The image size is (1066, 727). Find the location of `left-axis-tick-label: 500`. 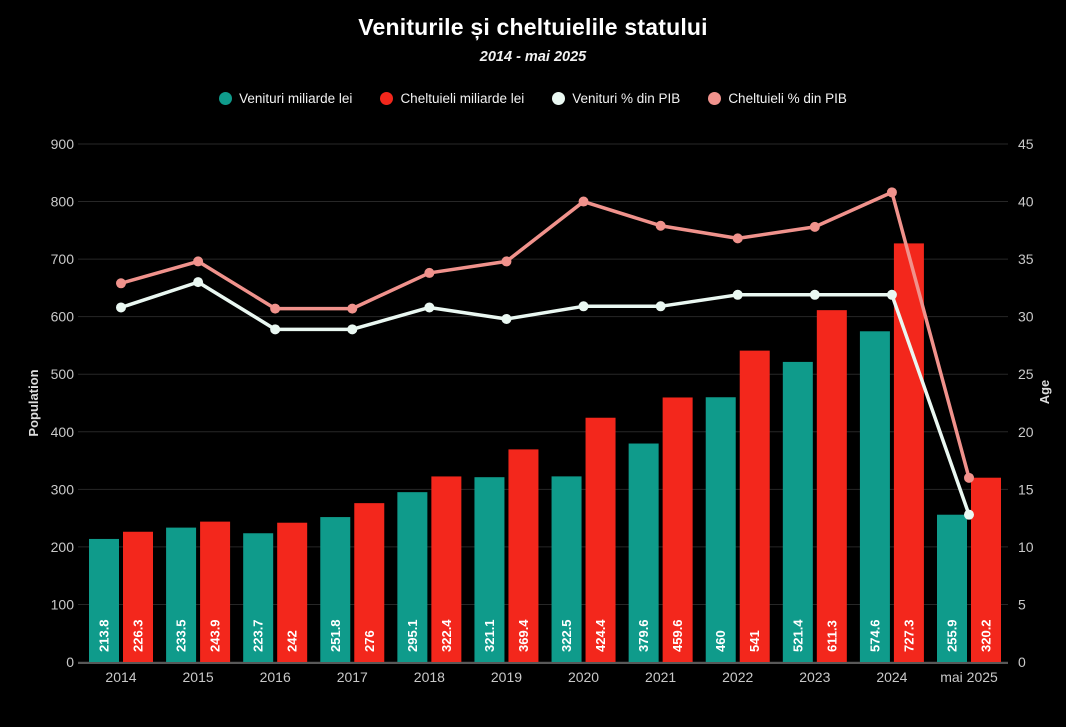

left-axis-tick-label: 500 is located at coordinates (63, 374).